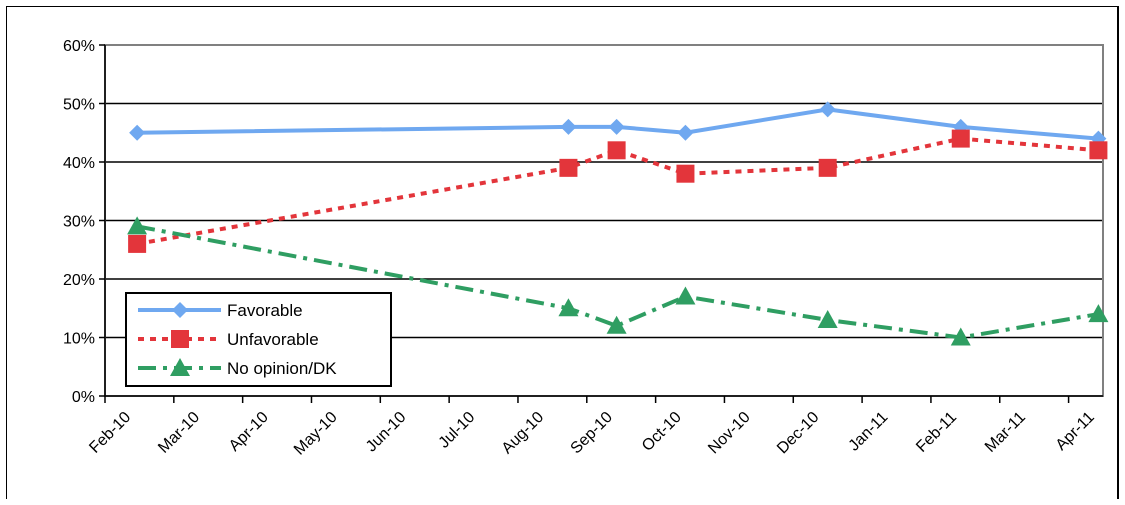 The height and width of the screenshot is (505, 1125). Describe the element at coordinates (1075, 431) in the screenshot. I see `x-tick-label: Apr-11` at that location.